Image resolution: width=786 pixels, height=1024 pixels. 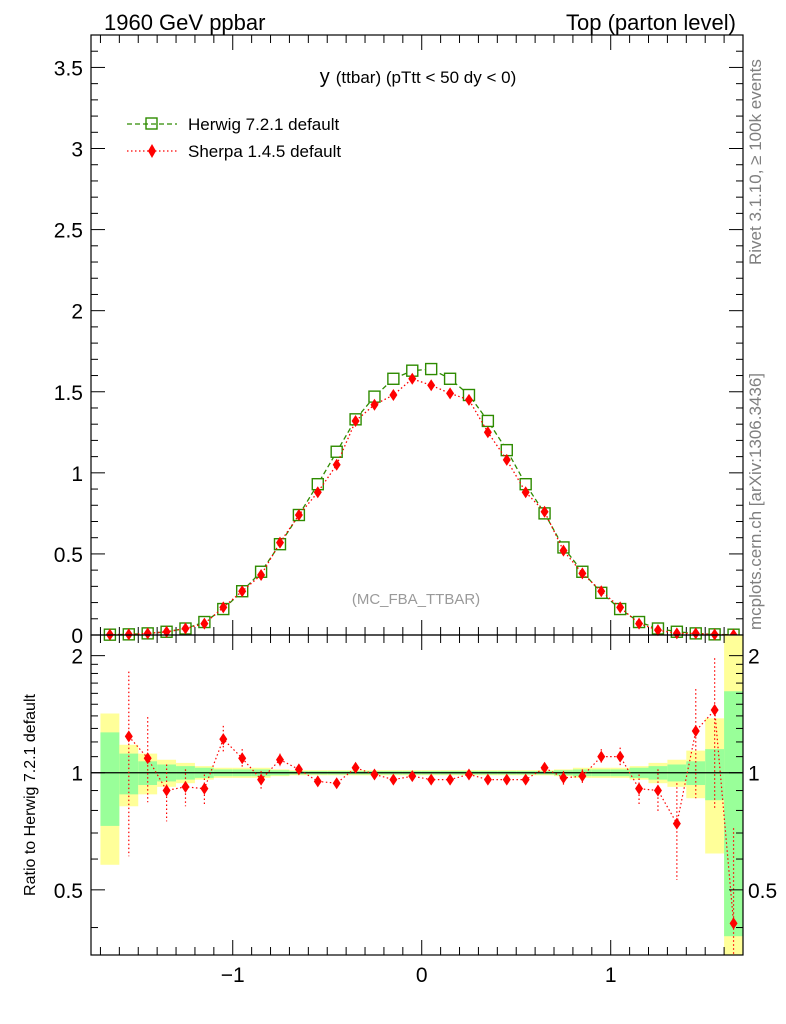 What do you see at coordinates (77, 774) in the screenshot?
I see `ratio-y-tick-label: 1` at bounding box center [77, 774].